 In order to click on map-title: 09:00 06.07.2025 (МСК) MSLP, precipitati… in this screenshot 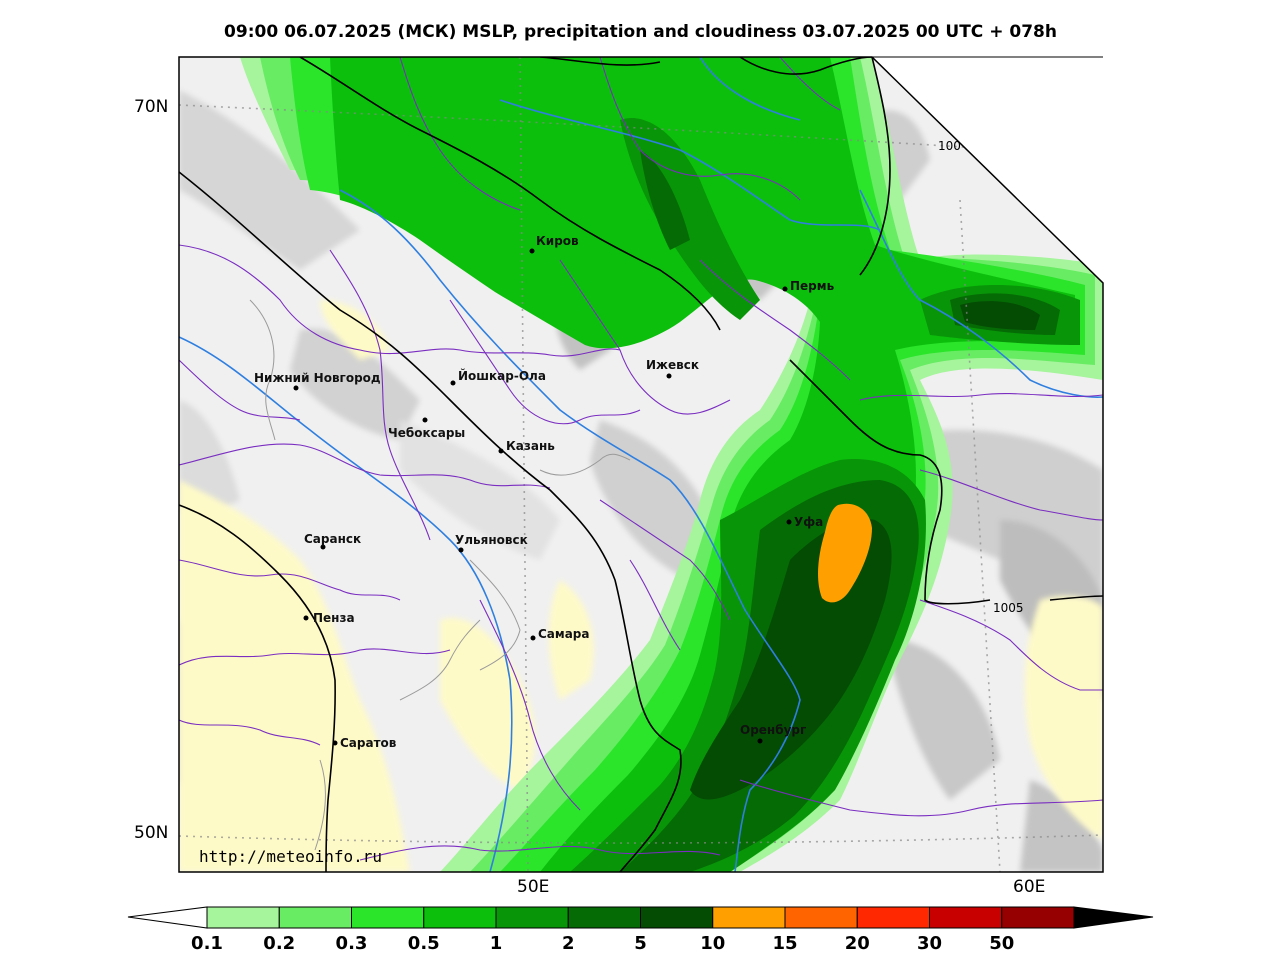, I will do `click(640, 32)`.